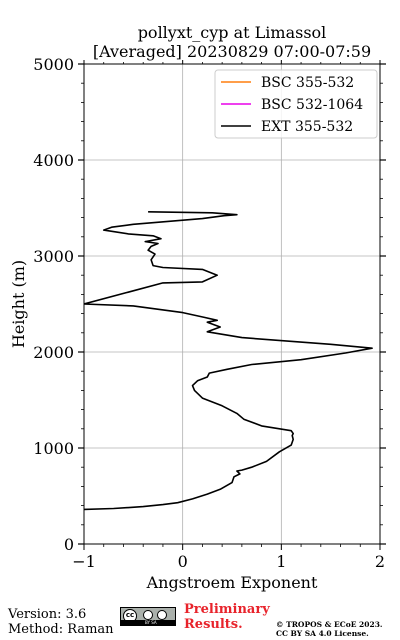 This screenshot has height=640, width=400. What do you see at coordinates (47, 614) in the screenshot?
I see `version-label: Version: 3.6` at bounding box center [47, 614].